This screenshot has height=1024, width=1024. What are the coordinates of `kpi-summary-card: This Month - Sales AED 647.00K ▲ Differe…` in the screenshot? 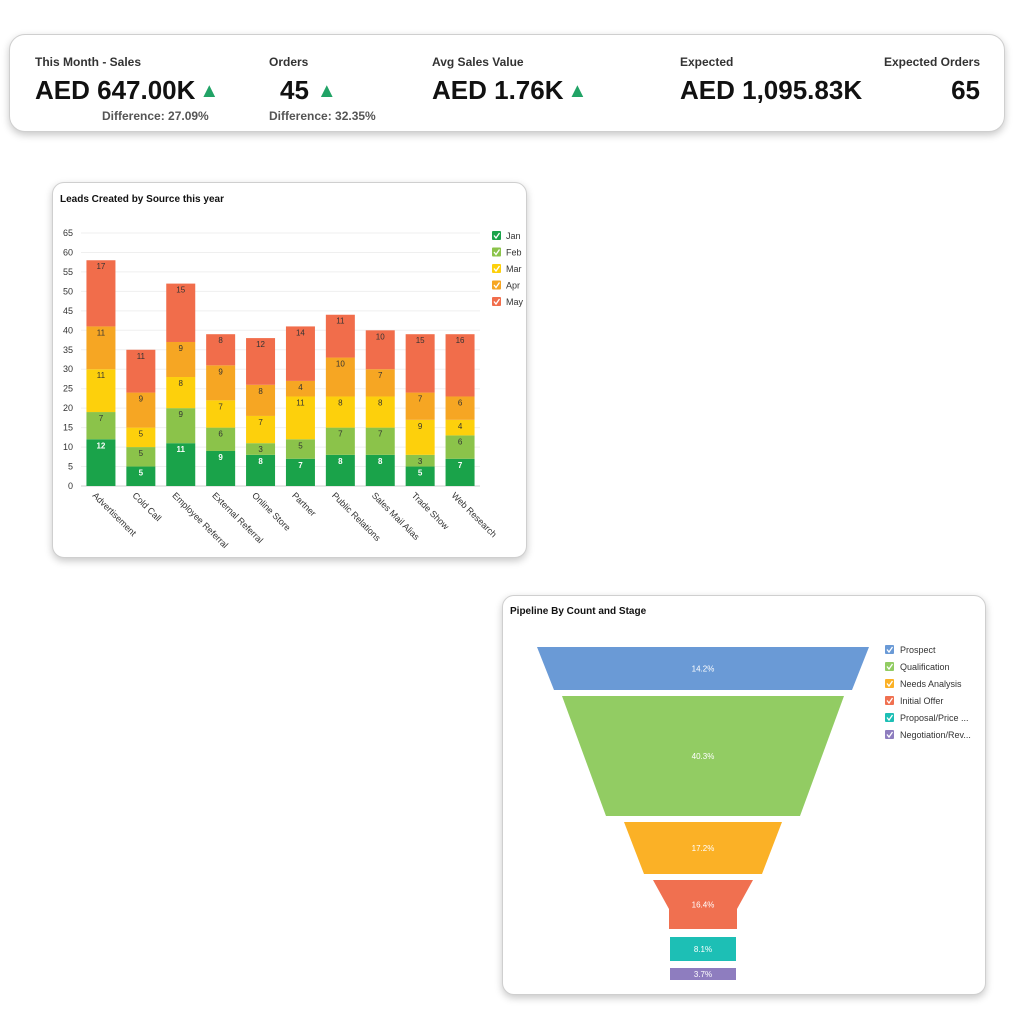 It's located at (507, 83).